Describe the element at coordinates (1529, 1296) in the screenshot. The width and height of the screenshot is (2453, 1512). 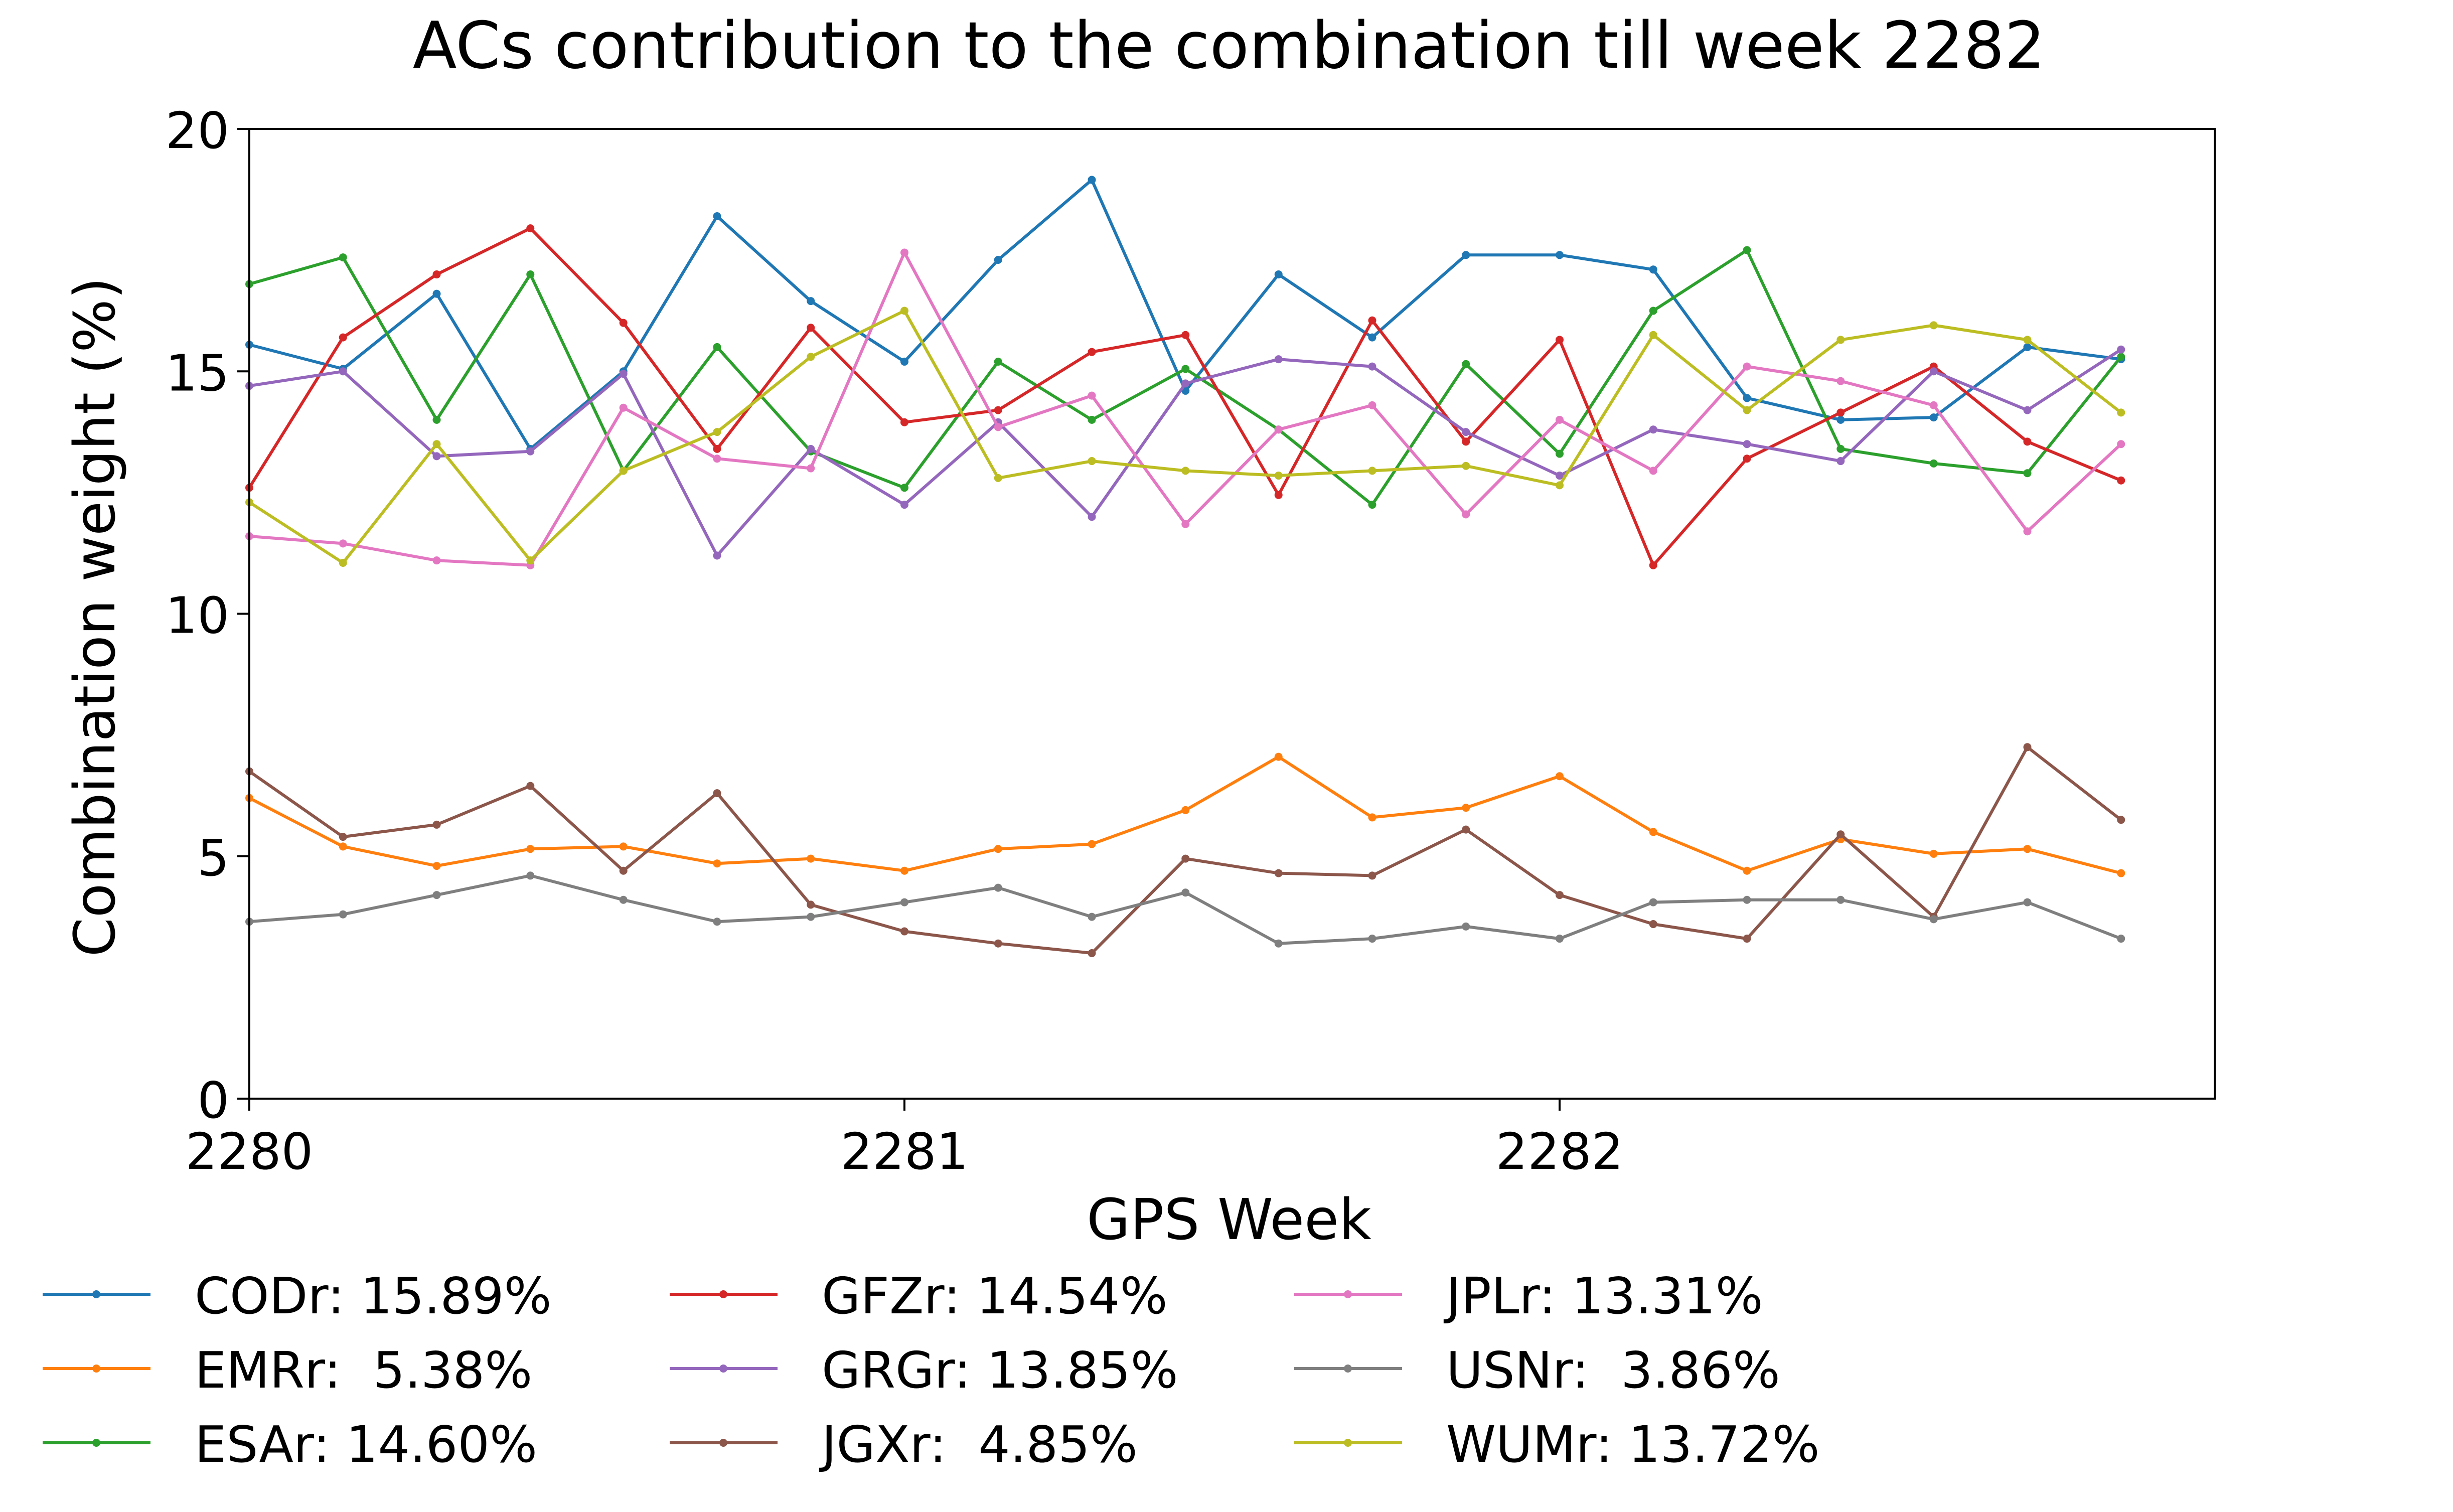
I see `legend-item-JPLr: JPLr: 13.31%` at that location.